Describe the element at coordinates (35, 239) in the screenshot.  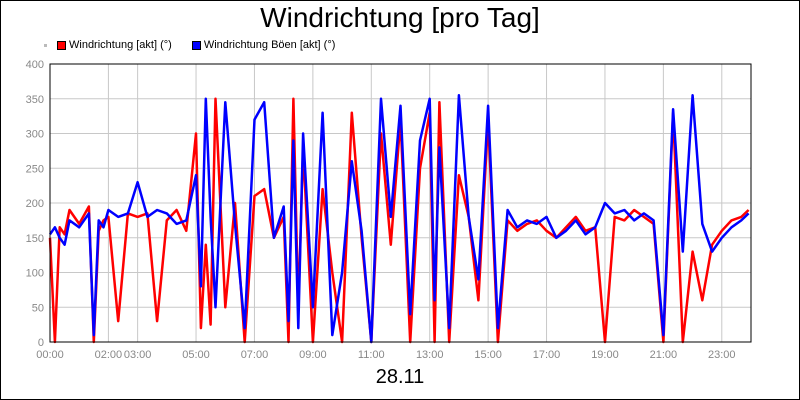
I see `y-tick-label: 150` at that location.